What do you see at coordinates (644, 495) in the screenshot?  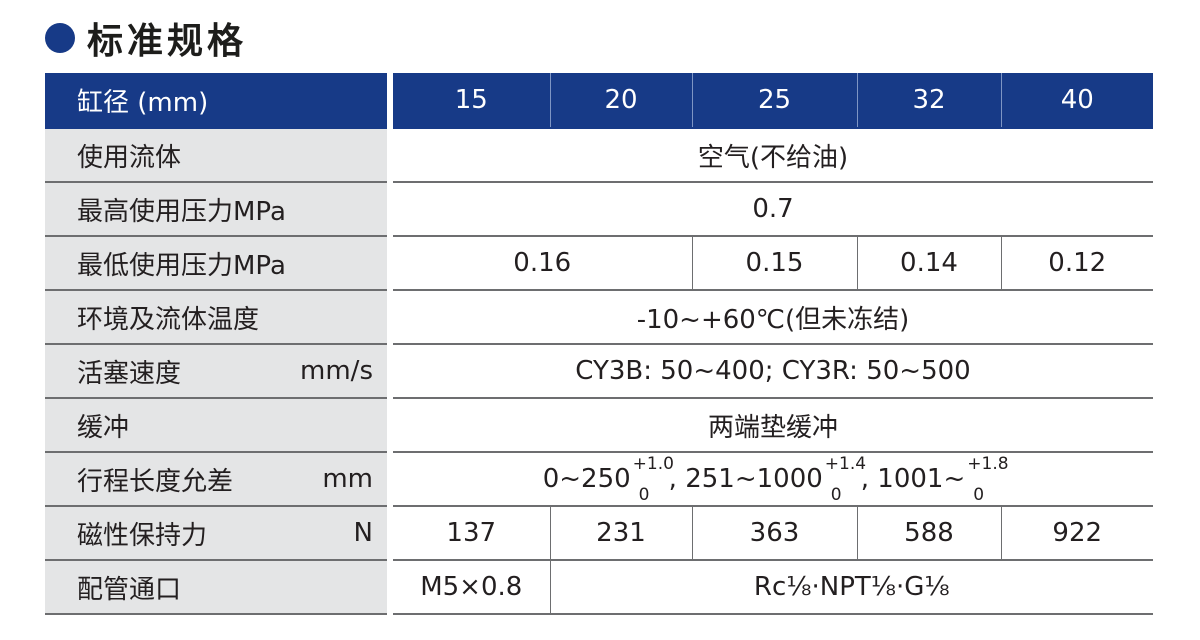 I see `tolerance-1-lower: 0` at bounding box center [644, 495].